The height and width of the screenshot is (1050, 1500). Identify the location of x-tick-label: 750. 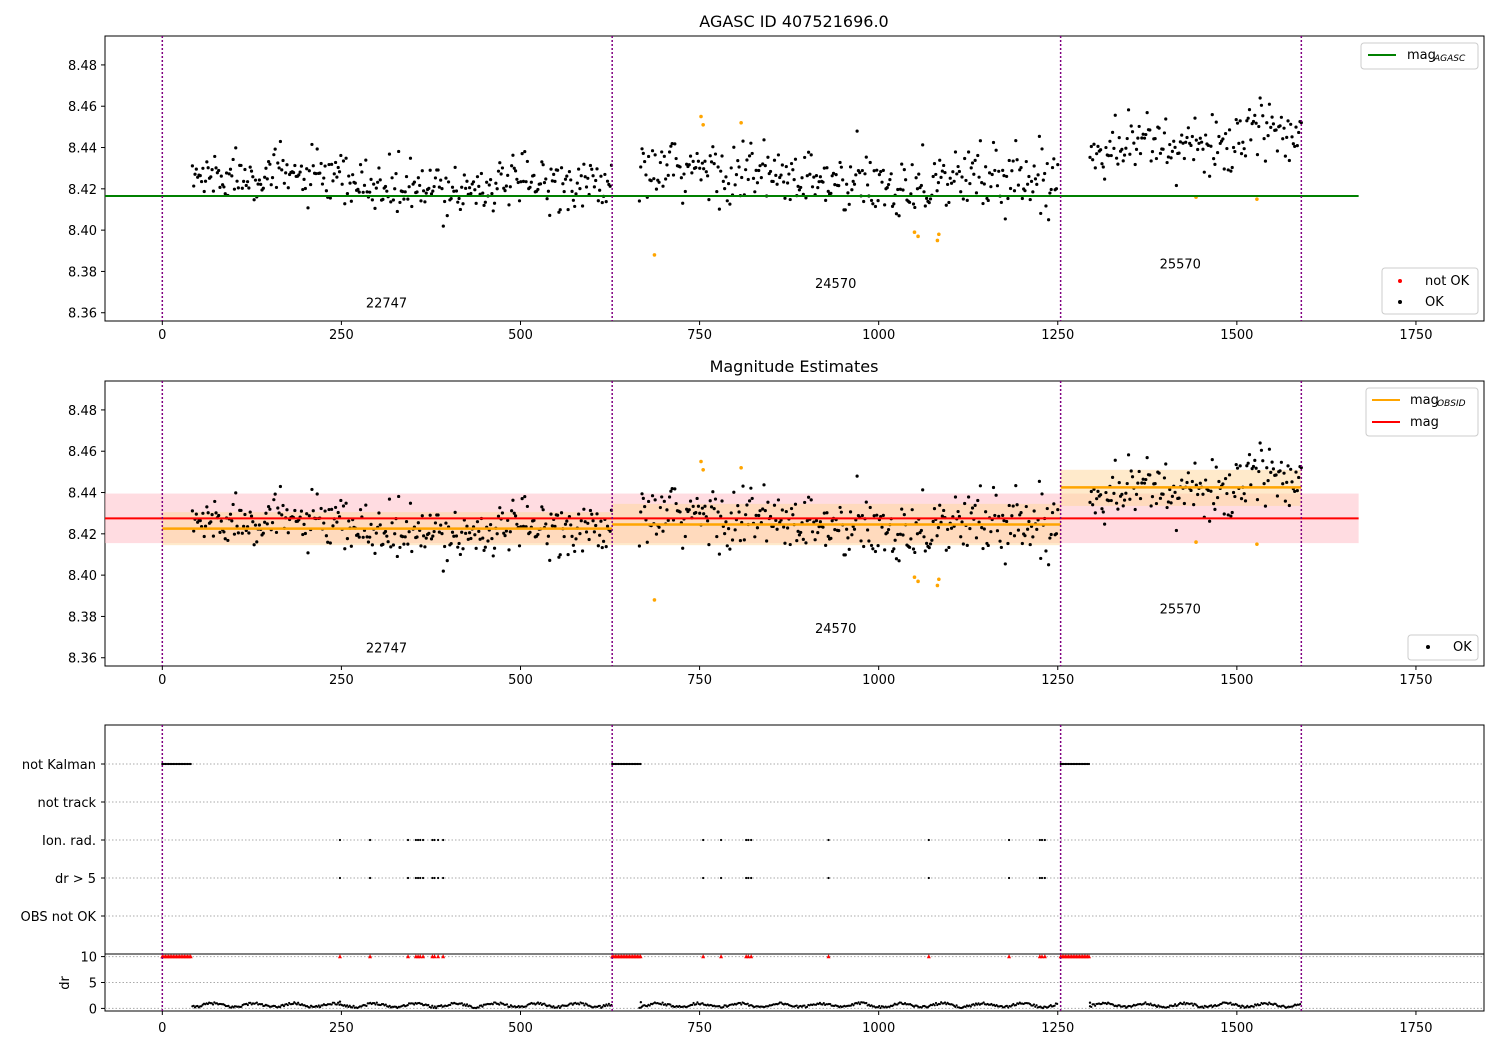
(699, 680).